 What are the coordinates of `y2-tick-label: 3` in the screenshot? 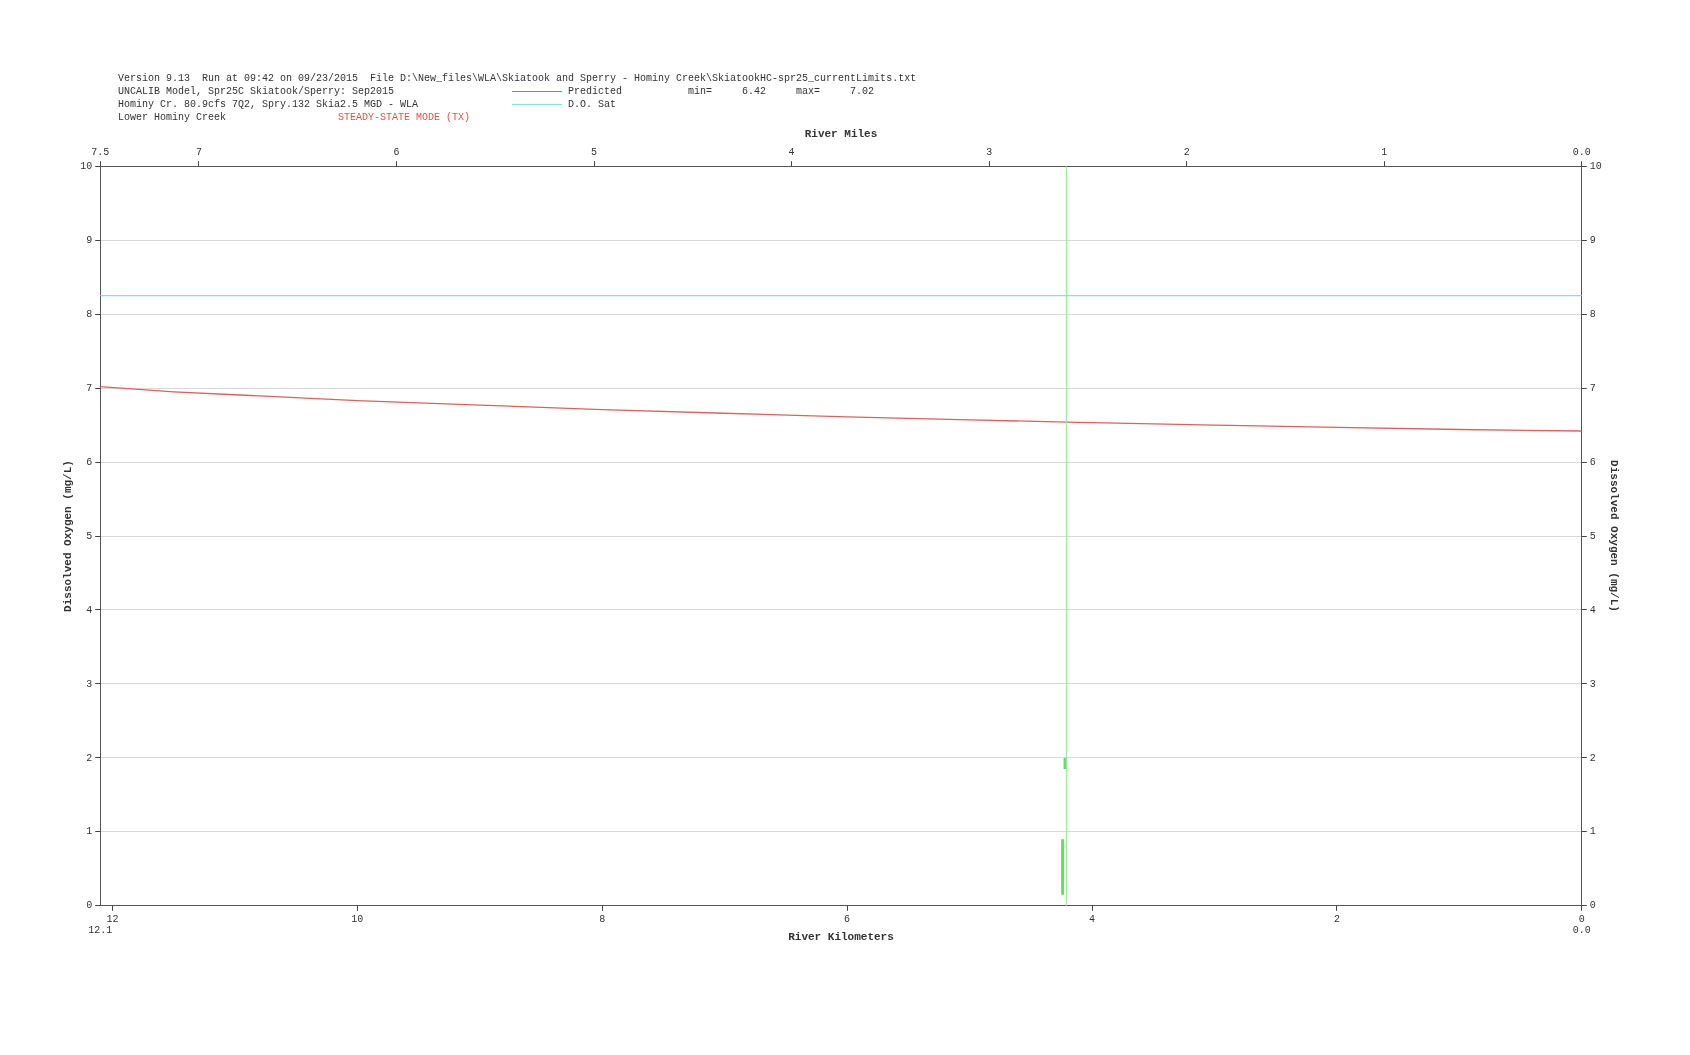 It's located at (1592, 684).